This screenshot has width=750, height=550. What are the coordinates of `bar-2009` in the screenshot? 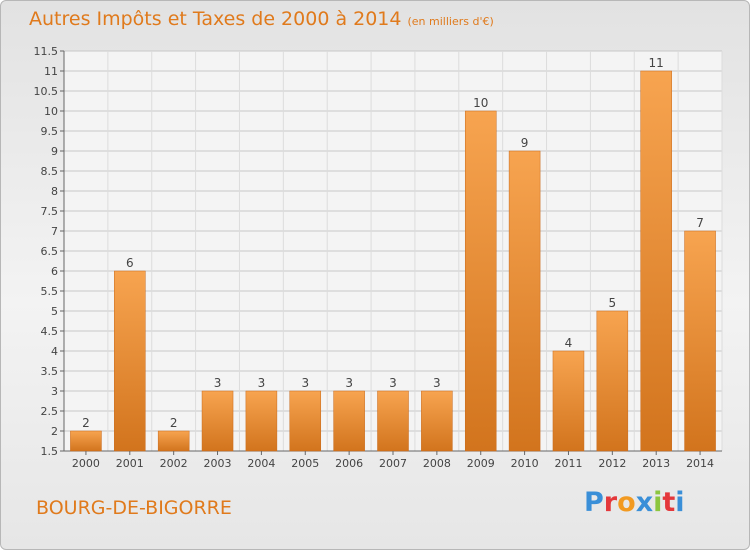 It's located at (480, 281).